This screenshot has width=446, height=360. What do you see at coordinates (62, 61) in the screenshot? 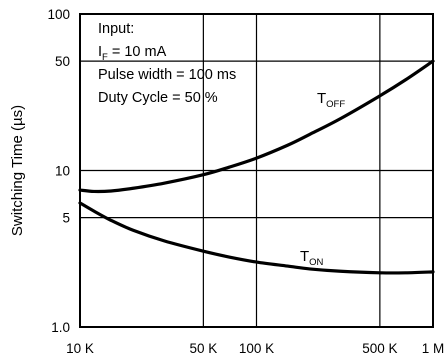
I see `y-tick-label: 50` at bounding box center [62, 61].